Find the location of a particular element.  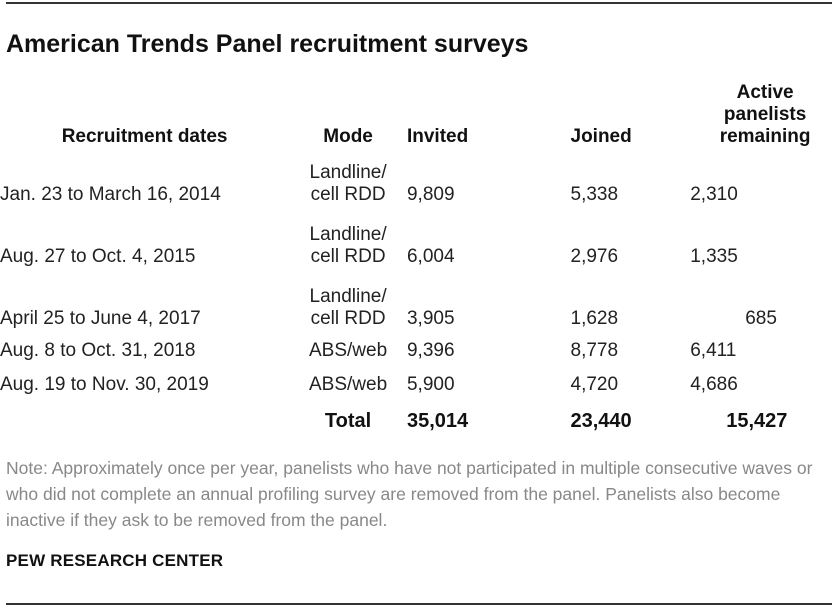

total-row: Total 35,014 23,440 15,427 is located at coordinates (420, 421).